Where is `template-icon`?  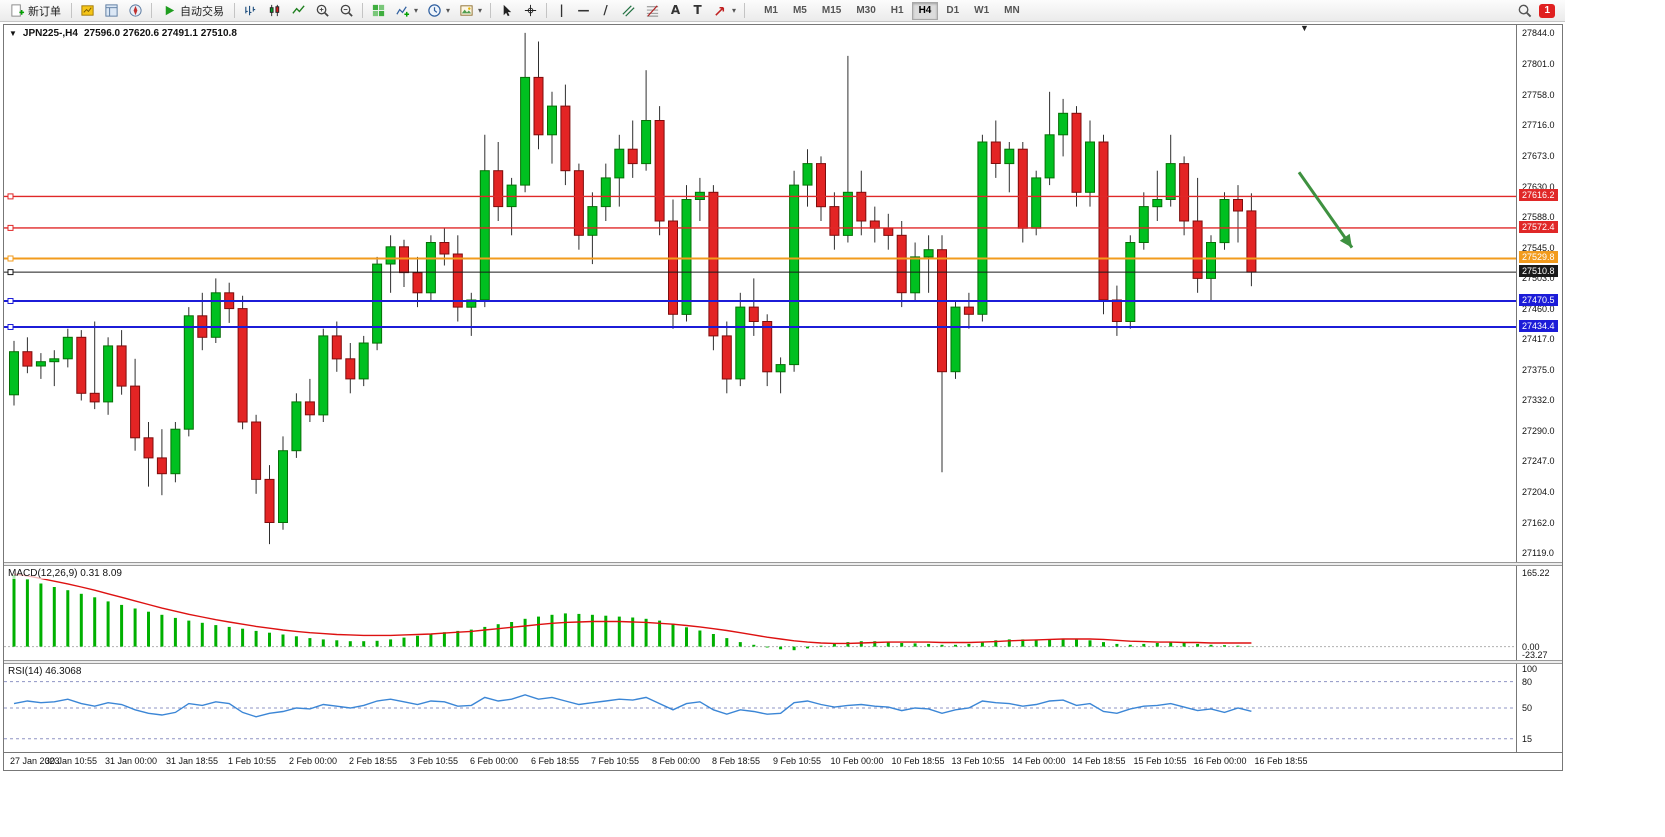
template-icon is located at coordinates (466, 10).